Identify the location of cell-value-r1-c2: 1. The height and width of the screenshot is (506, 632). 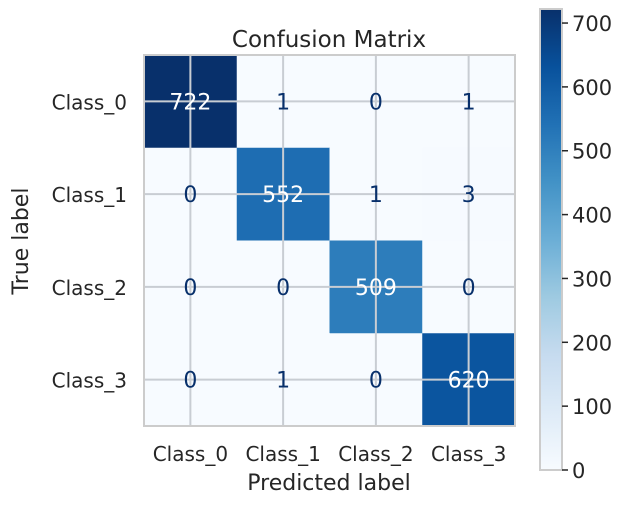
(376, 195).